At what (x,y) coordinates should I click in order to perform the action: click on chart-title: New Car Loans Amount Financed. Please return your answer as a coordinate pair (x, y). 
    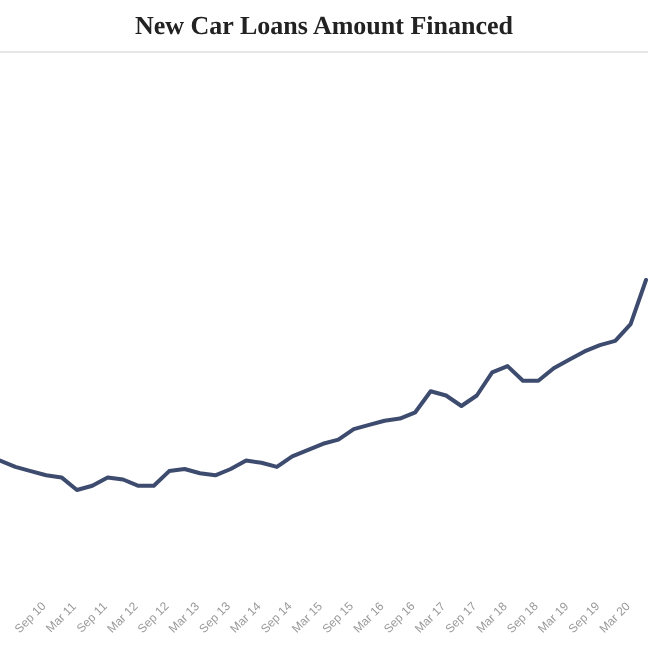
    Looking at the image, I should click on (324, 25).